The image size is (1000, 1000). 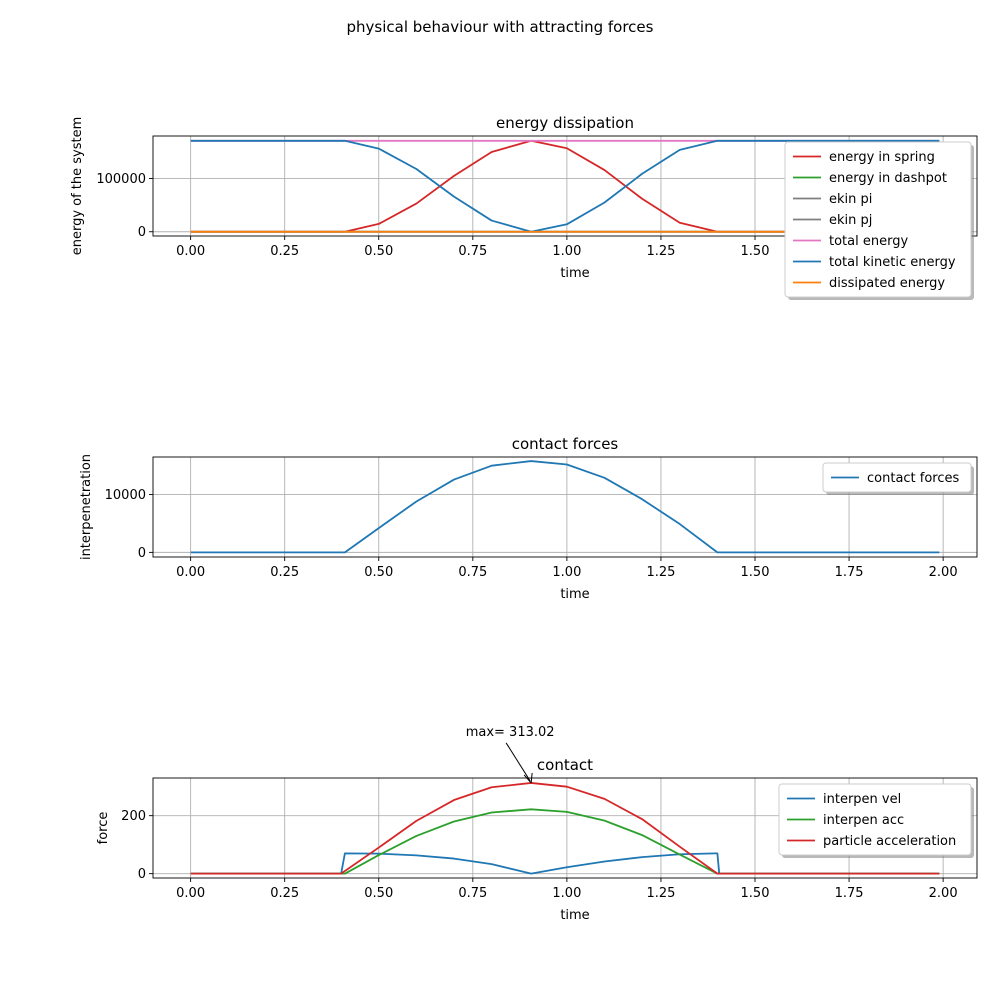 I want to click on chart-2-legend-box, so click(x=897, y=477).